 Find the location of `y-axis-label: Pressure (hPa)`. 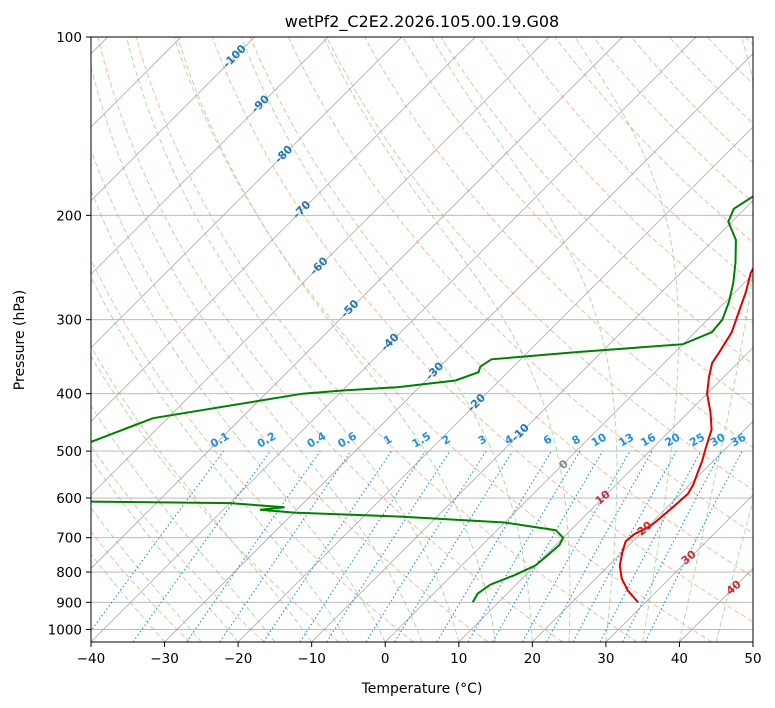

y-axis-label: Pressure (hPa) is located at coordinates (20, 340).